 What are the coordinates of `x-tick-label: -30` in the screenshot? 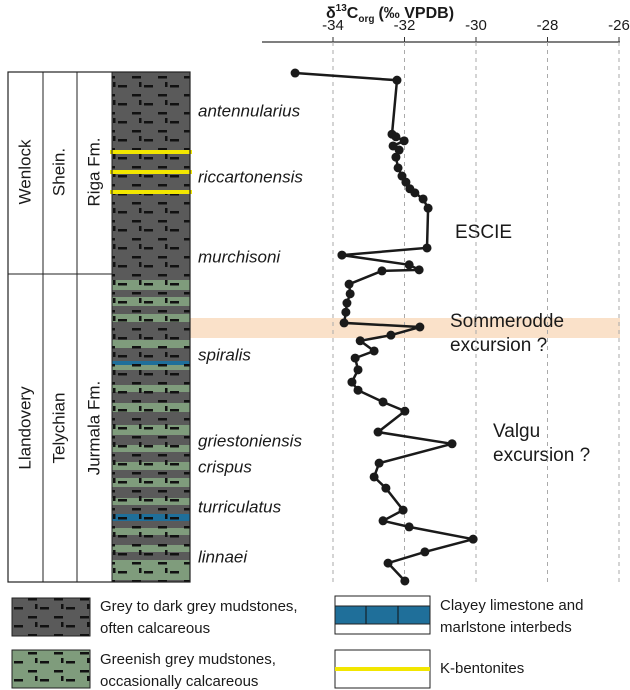 It's located at (476, 25).